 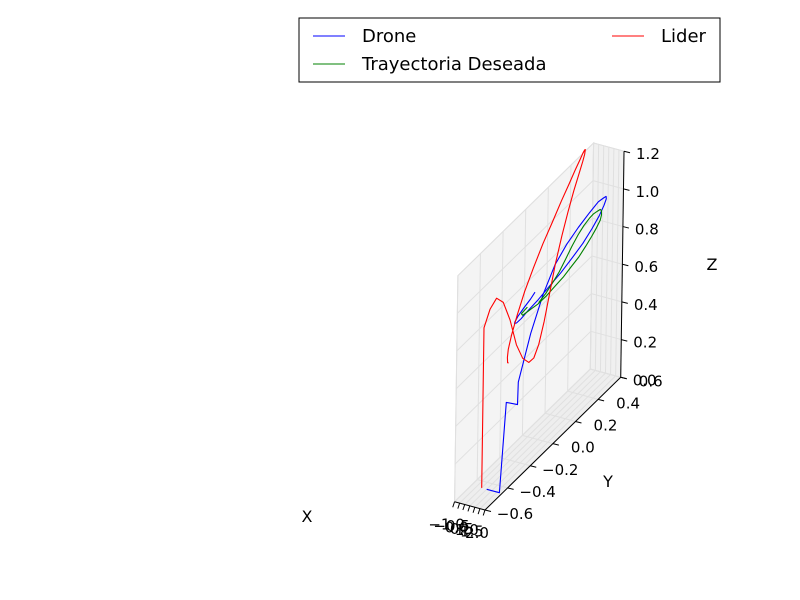 I want to click on series-line-trayectoria-deseada, so click(x=562, y=262).